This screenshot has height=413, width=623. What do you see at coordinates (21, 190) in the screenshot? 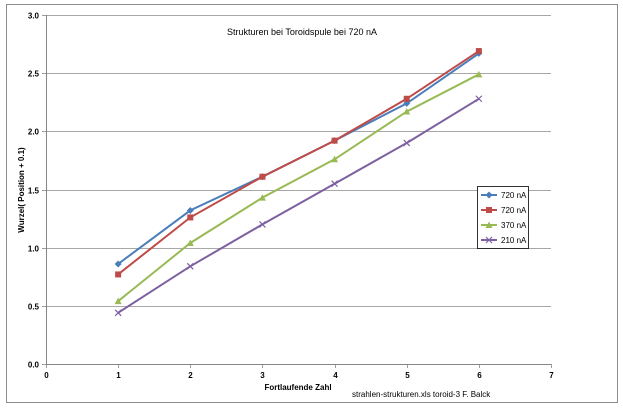
I see `y-axis-label: Wurzel( Position + 0.1)` at bounding box center [21, 190].